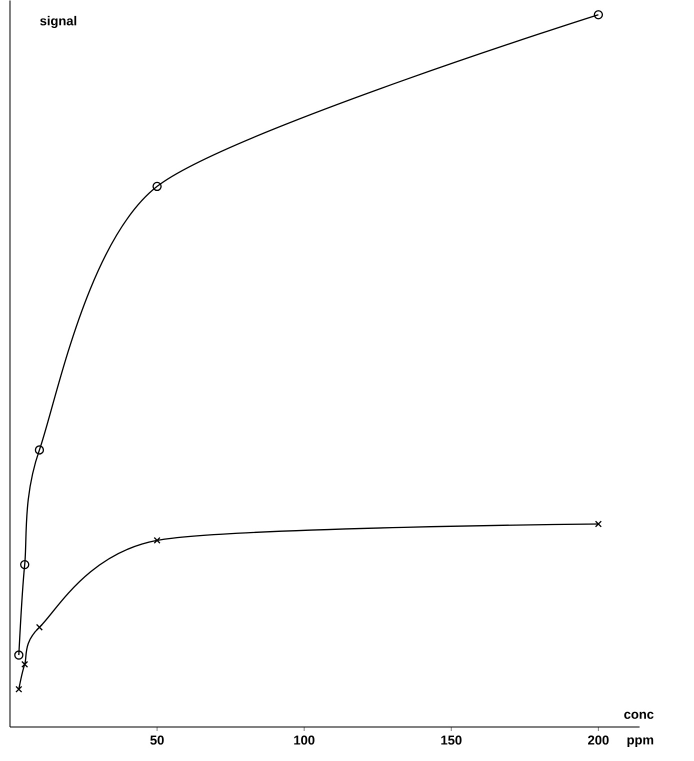 The image size is (694, 761). I want to click on x-tick-label: 100, so click(304, 740).